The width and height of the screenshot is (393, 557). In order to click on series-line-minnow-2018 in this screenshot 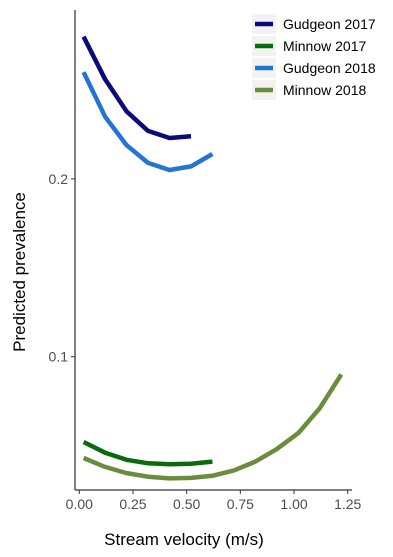, I will do `click(213, 427)`.